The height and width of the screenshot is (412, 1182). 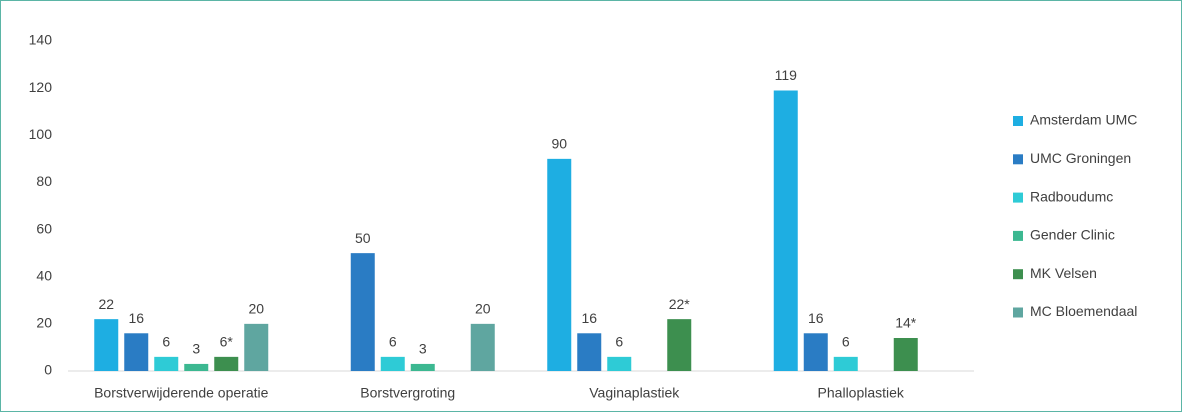 What do you see at coordinates (48, 370) in the screenshot?
I see `y-tick-label: 0` at bounding box center [48, 370].